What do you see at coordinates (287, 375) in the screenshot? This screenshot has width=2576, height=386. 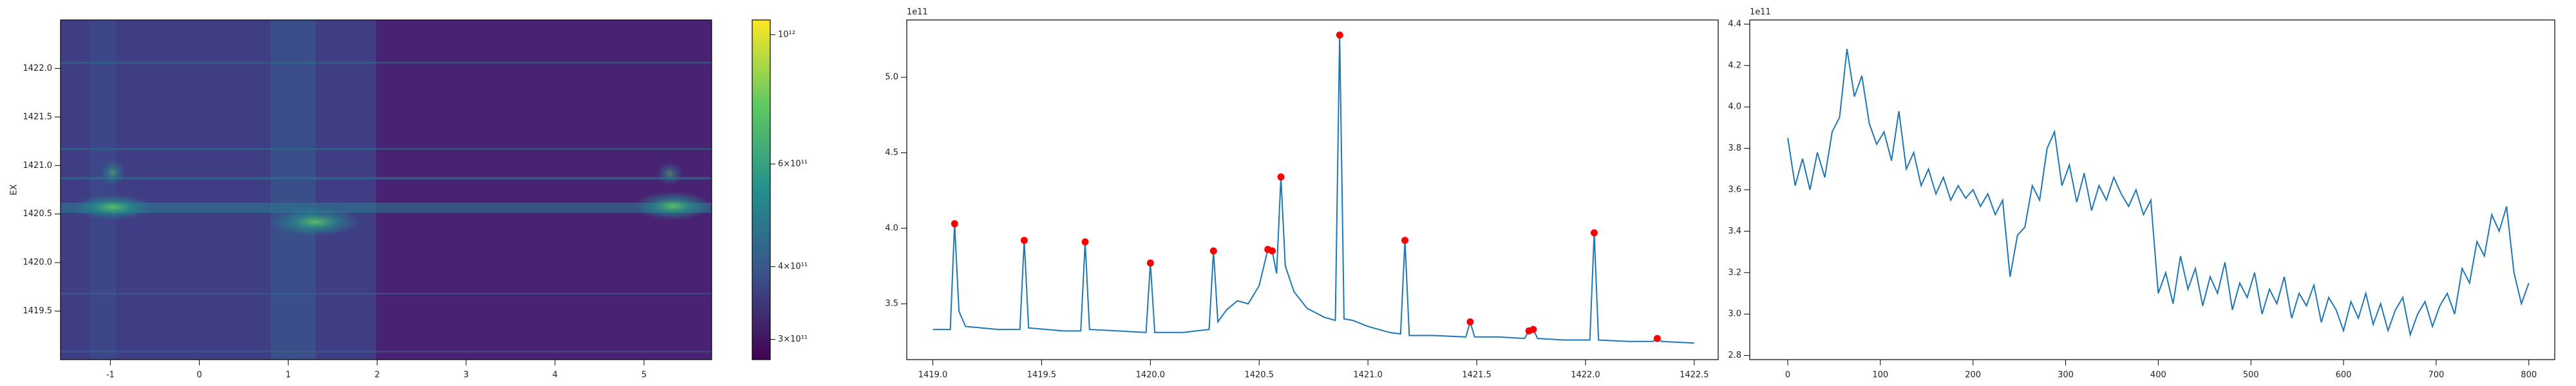 I see `x-tick-label: 1` at bounding box center [287, 375].